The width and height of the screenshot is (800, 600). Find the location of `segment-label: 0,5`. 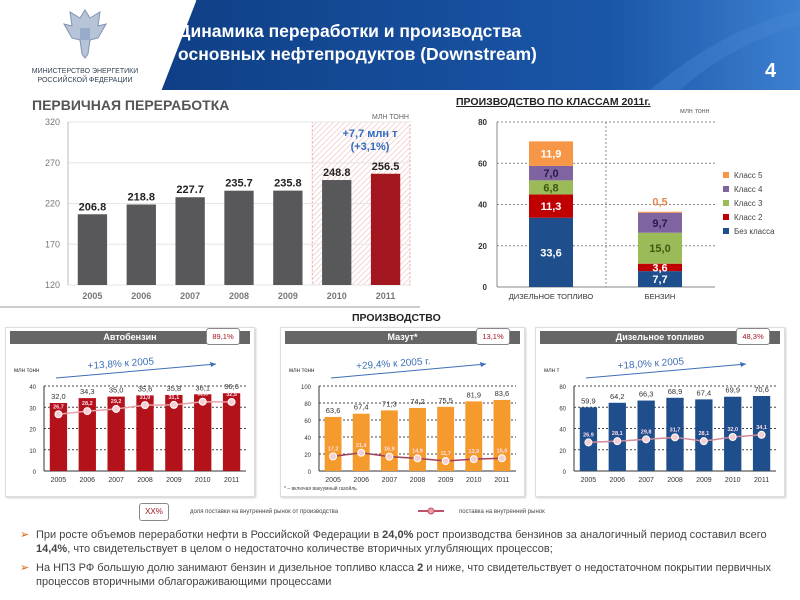

segment-label: 0,5 is located at coordinates (659, 203).